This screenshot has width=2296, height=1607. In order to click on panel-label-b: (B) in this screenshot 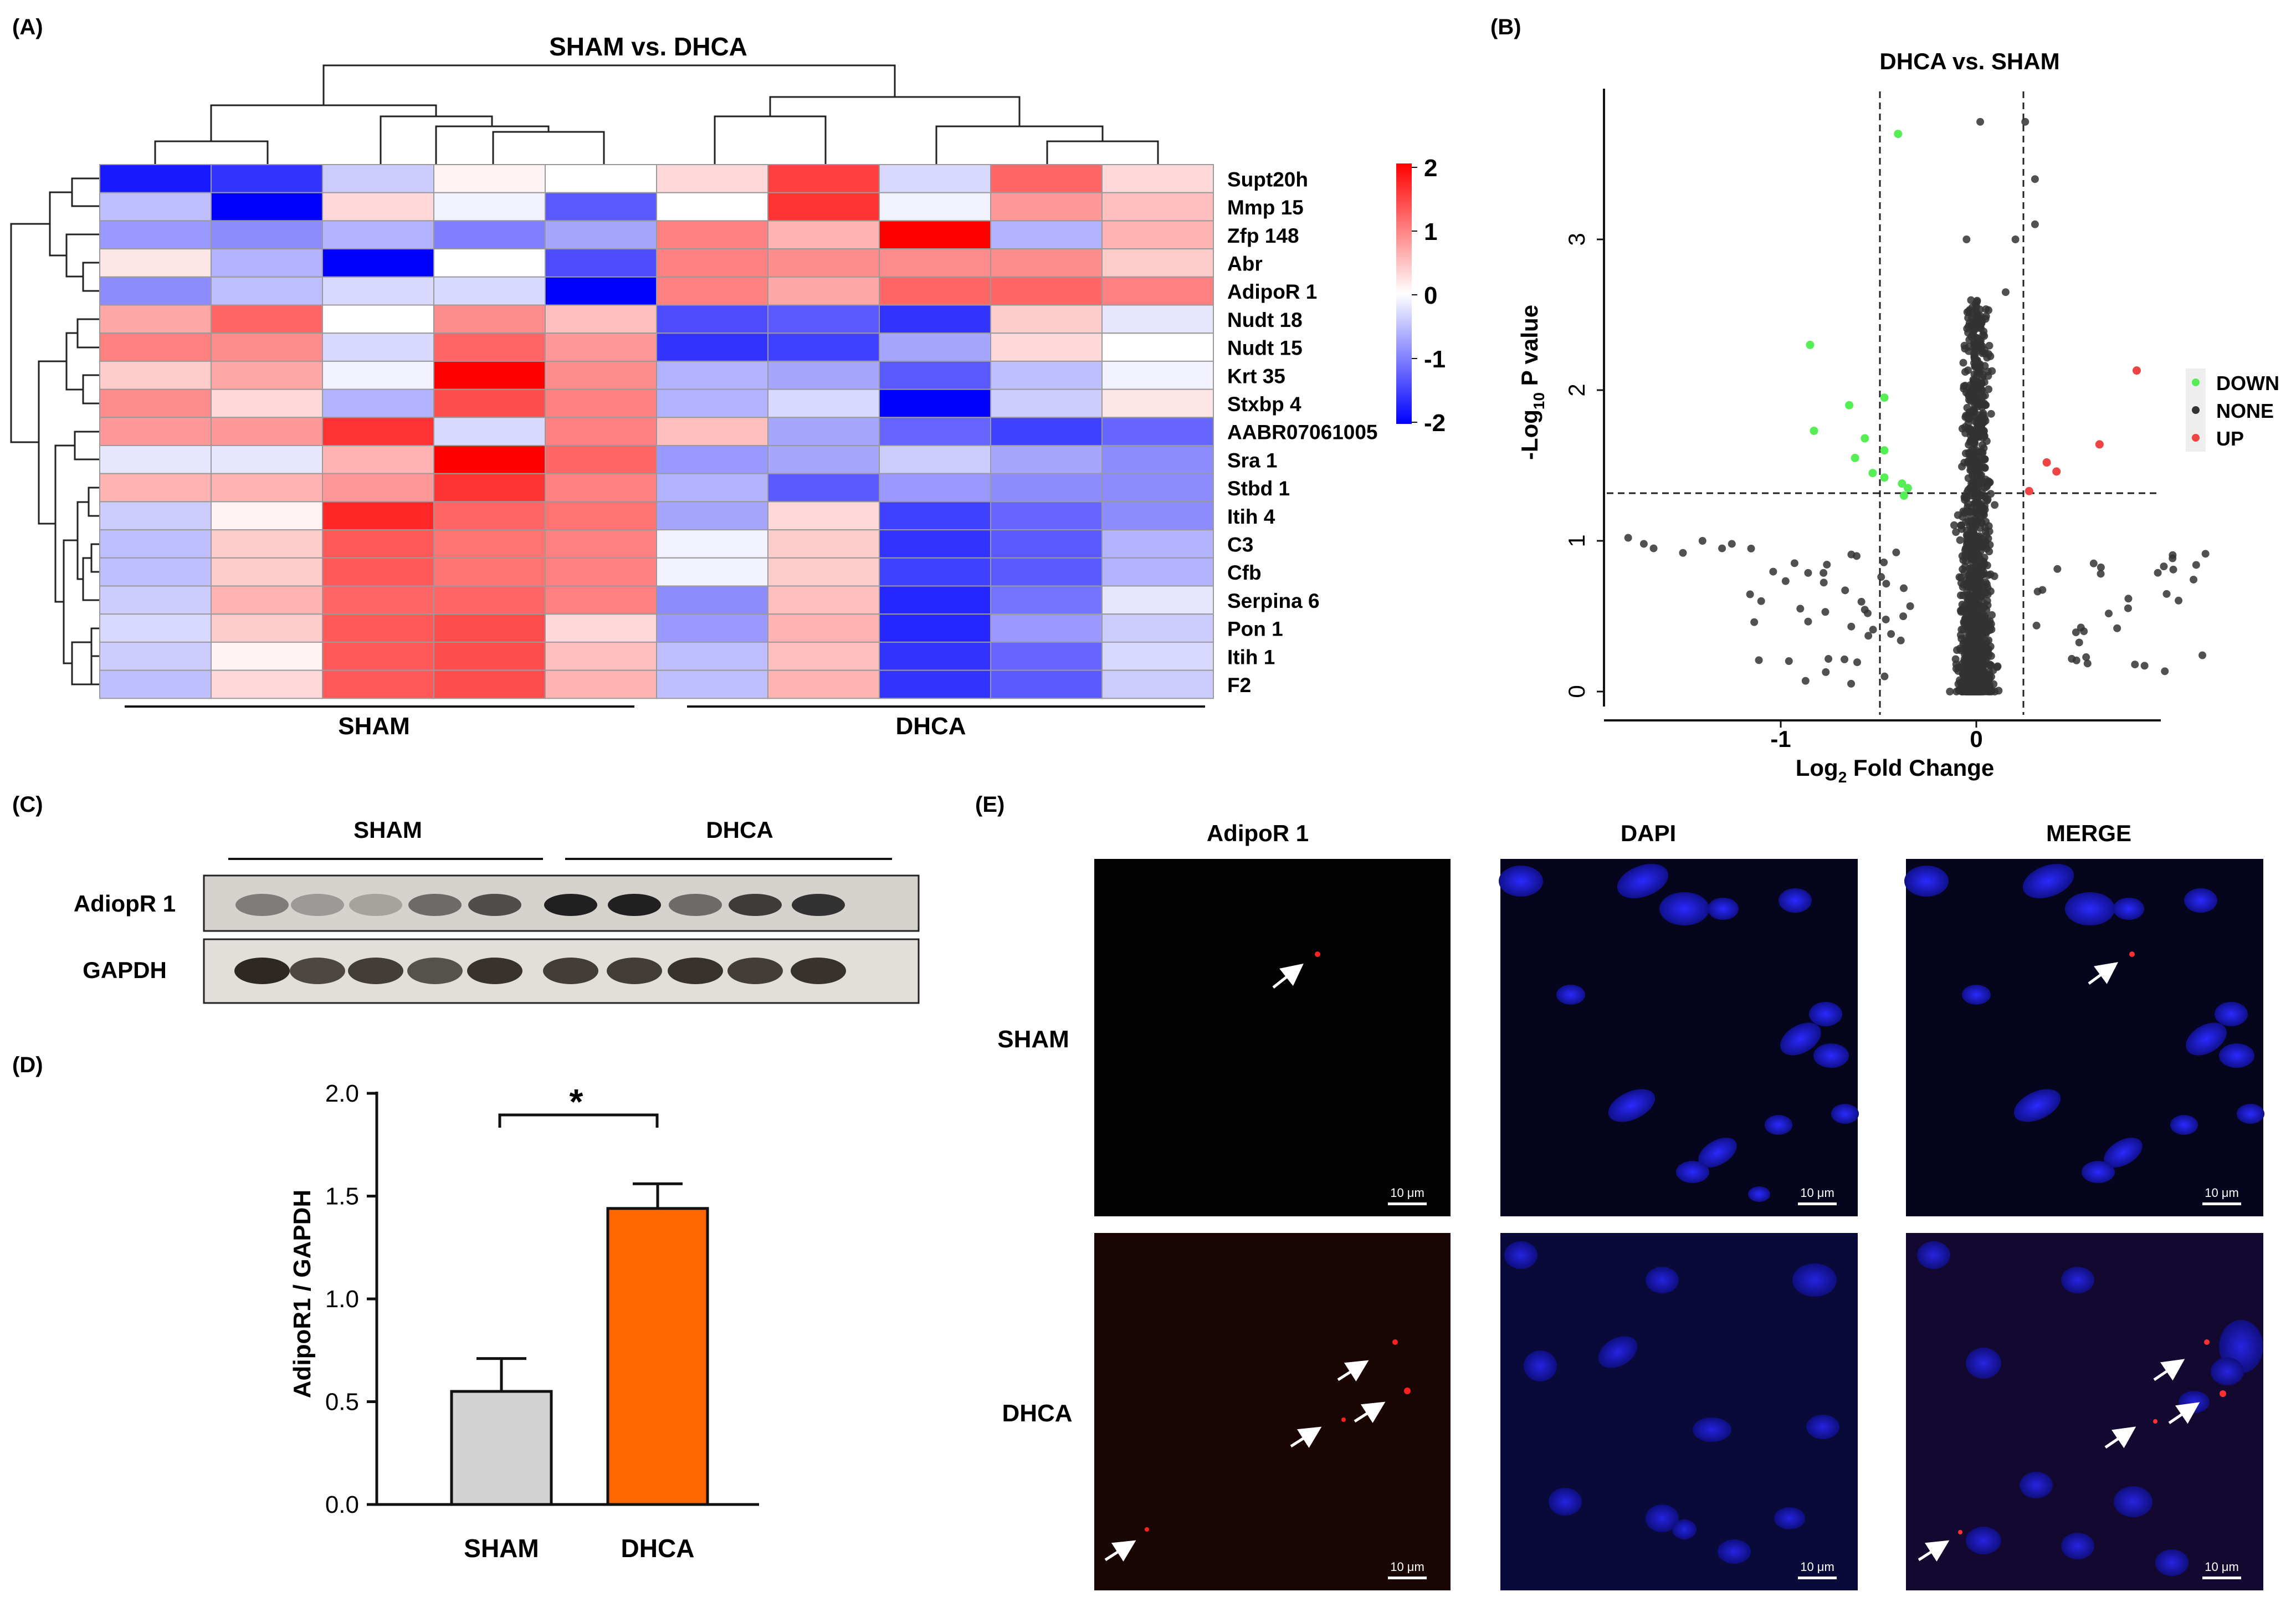, I will do `click(1506, 27)`.